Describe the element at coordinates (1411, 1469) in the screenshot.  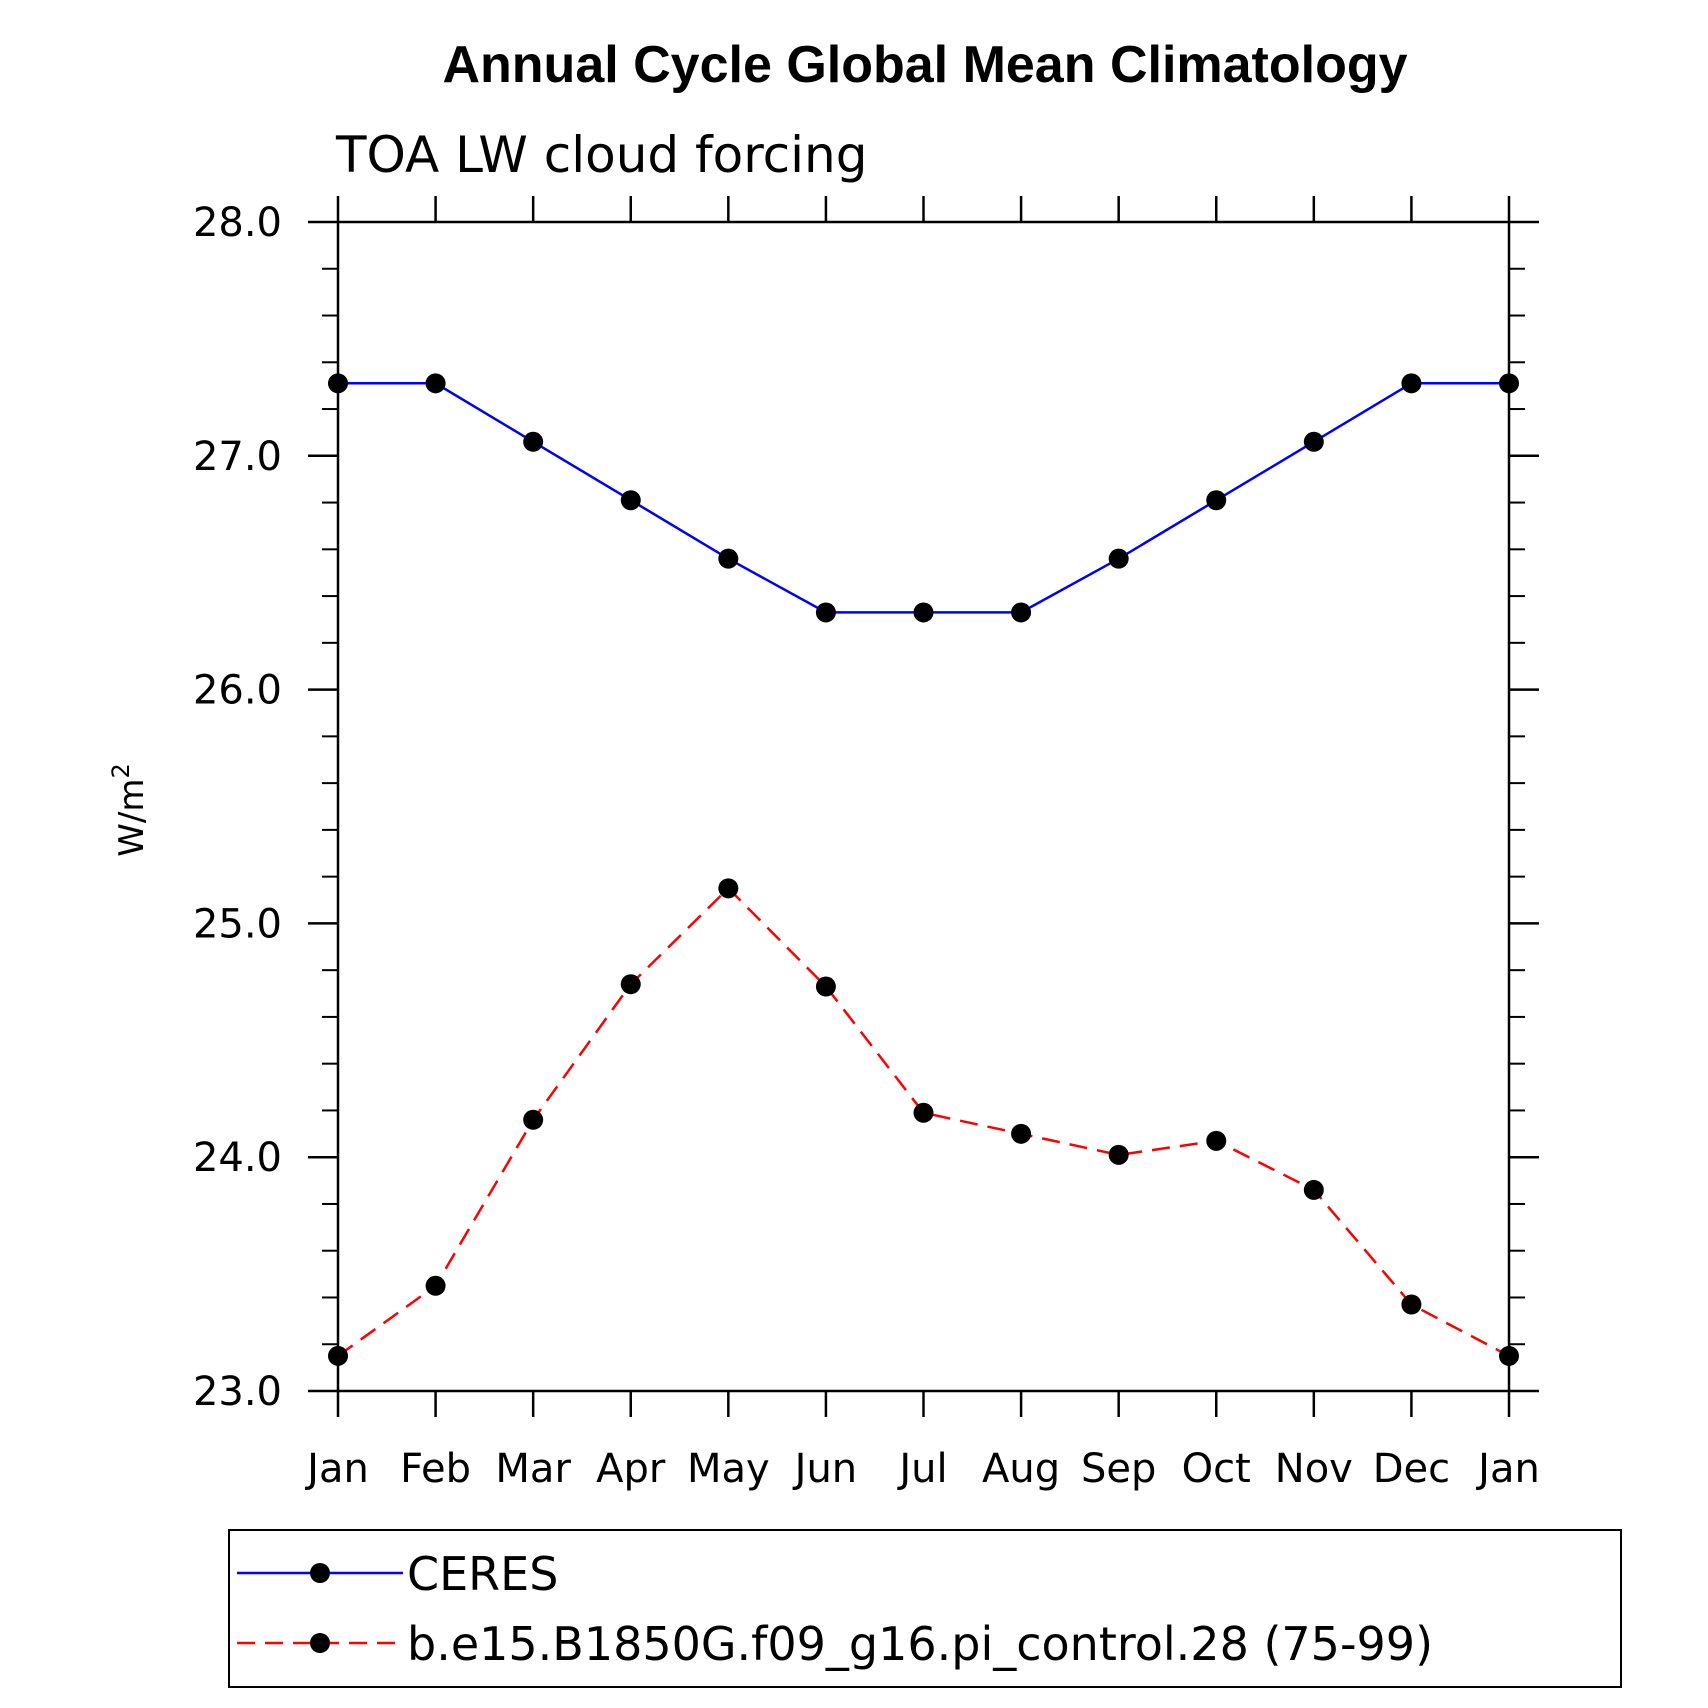
I see `x-tick-label: Dec` at that location.